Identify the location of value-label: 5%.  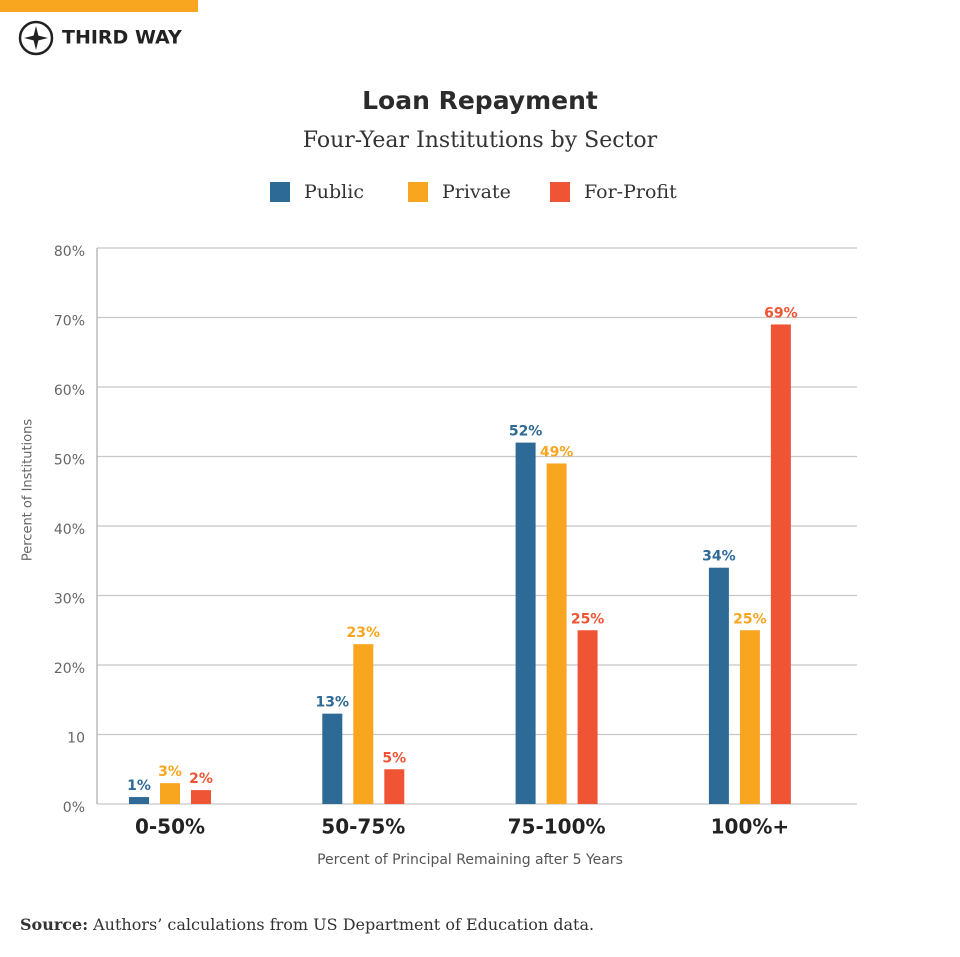
(394, 758).